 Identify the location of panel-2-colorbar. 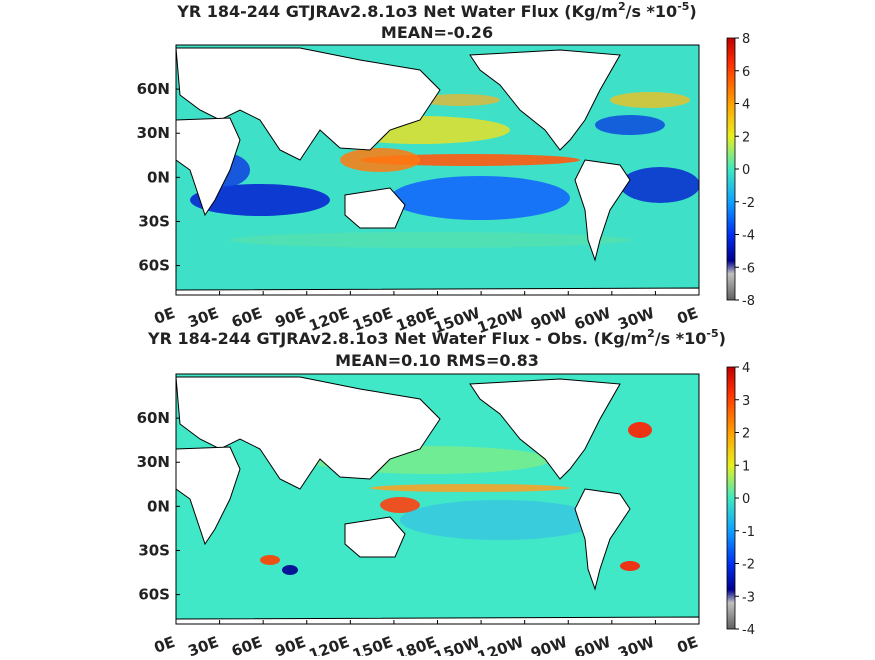
(731, 498).